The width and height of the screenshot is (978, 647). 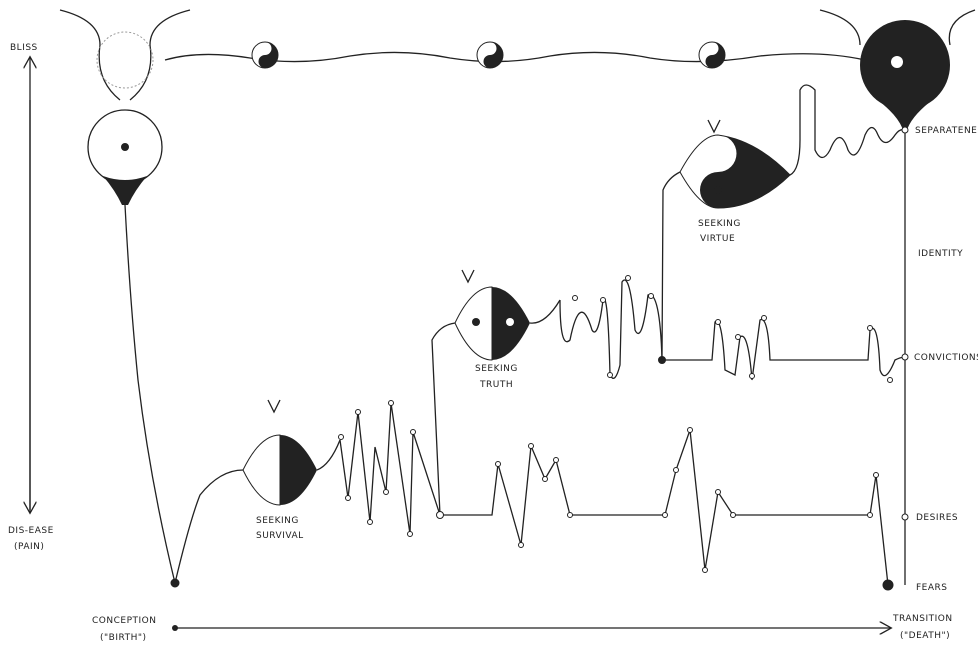 What do you see at coordinates (31, 531) in the screenshot?
I see `axis-bottom: DIS-EASE` at bounding box center [31, 531].